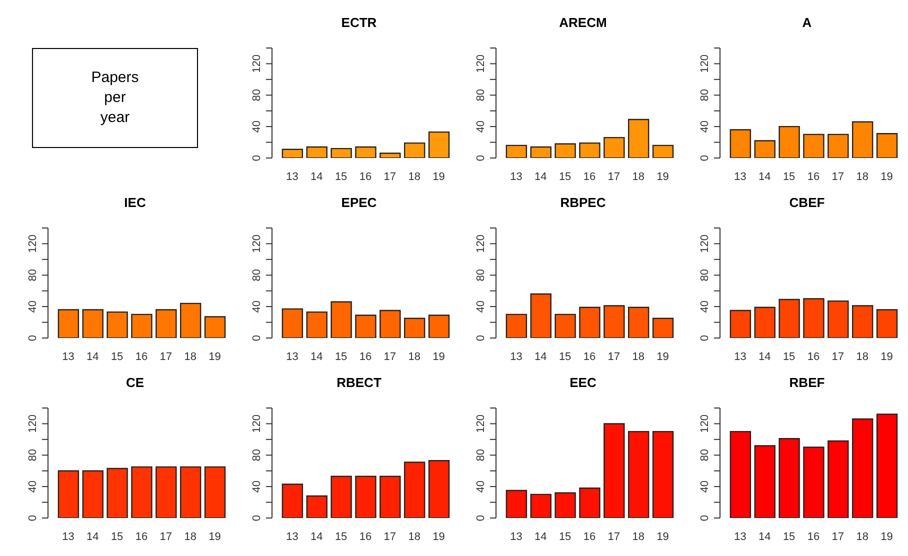  Describe the element at coordinates (583, 383) in the screenshot. I see `chart-title: EEC` at that location.